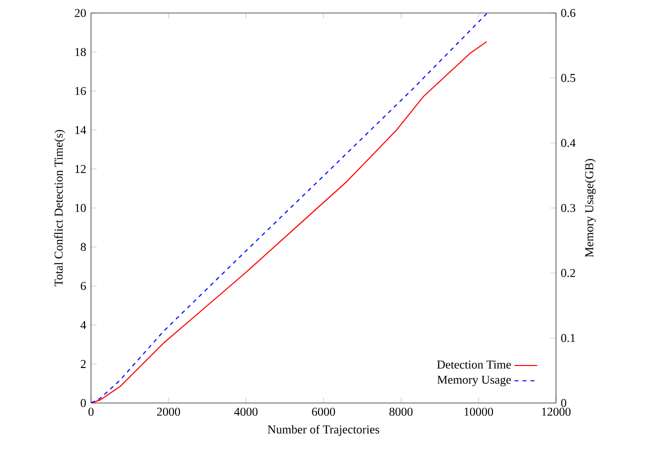 This screenshot has width=651, height=468. I want to click on y-tick-label: 4, so click(83, 325).